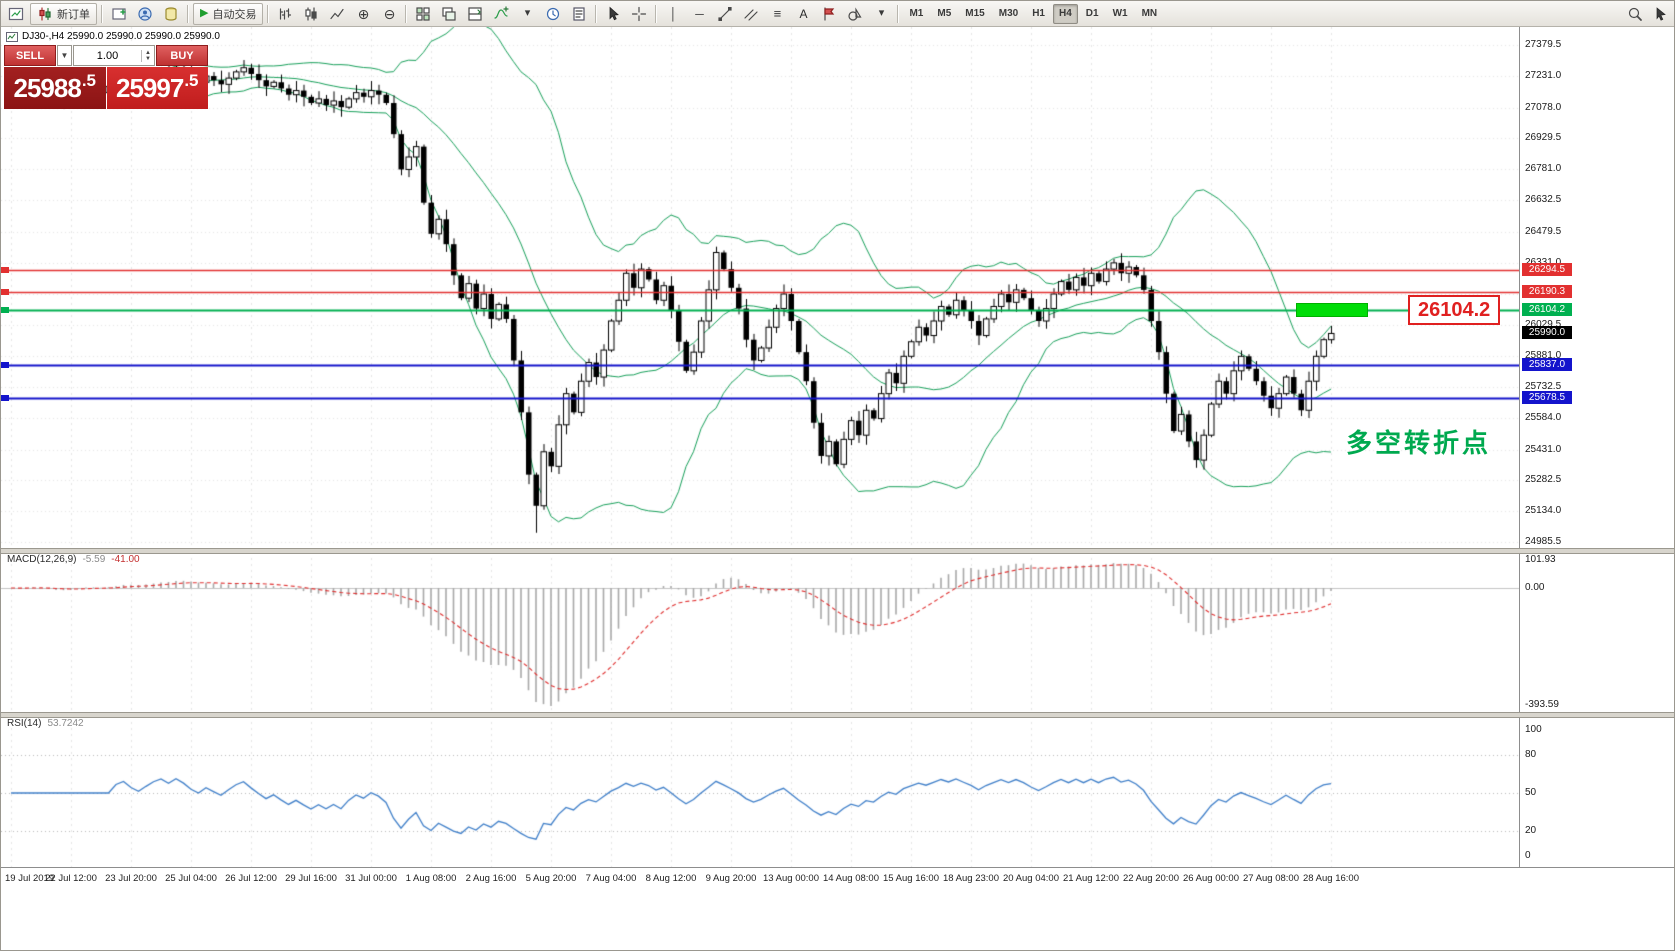 This screenshot has height=951, width=1675. I want to click on timeframe-button-mn: MN, so click(1149, 13).